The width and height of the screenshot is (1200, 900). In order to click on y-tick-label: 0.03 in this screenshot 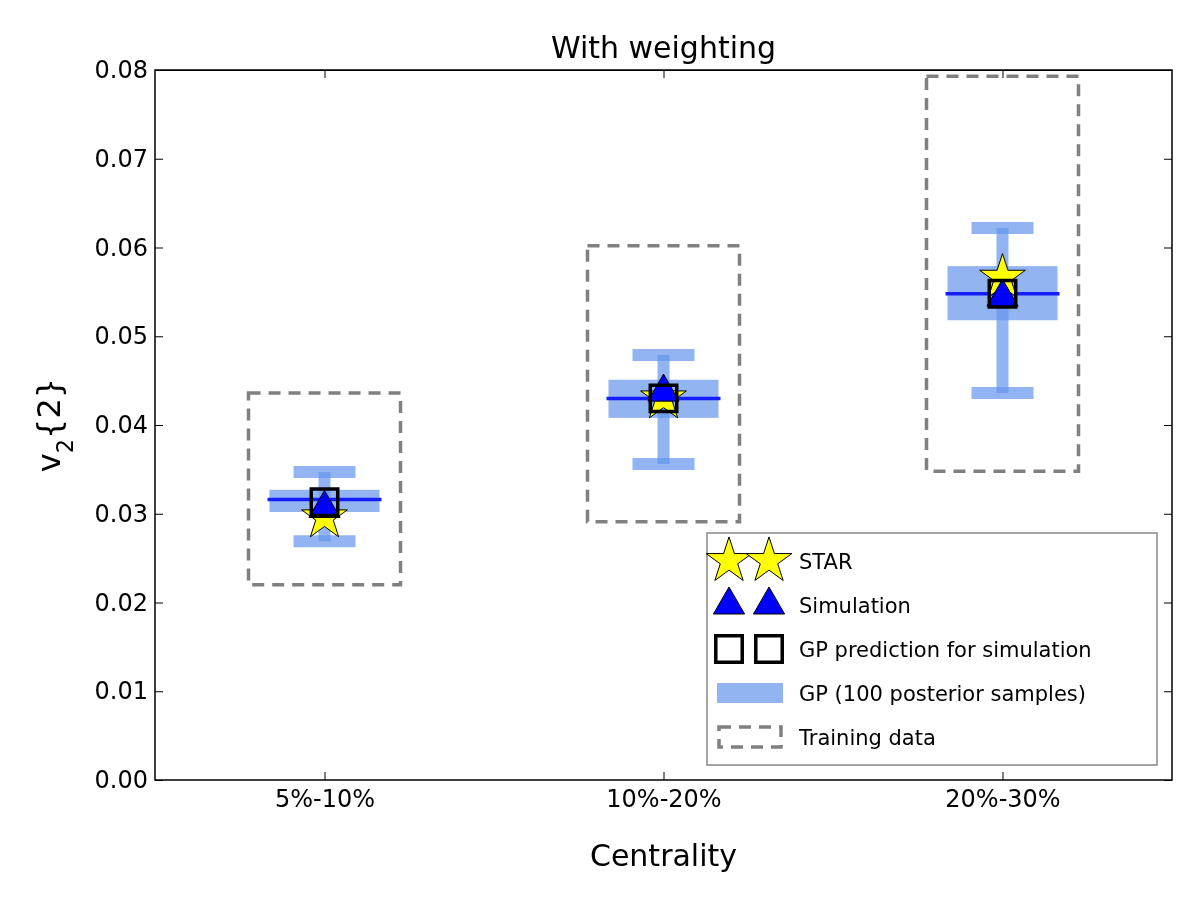, I will do `click(121, 513)`.